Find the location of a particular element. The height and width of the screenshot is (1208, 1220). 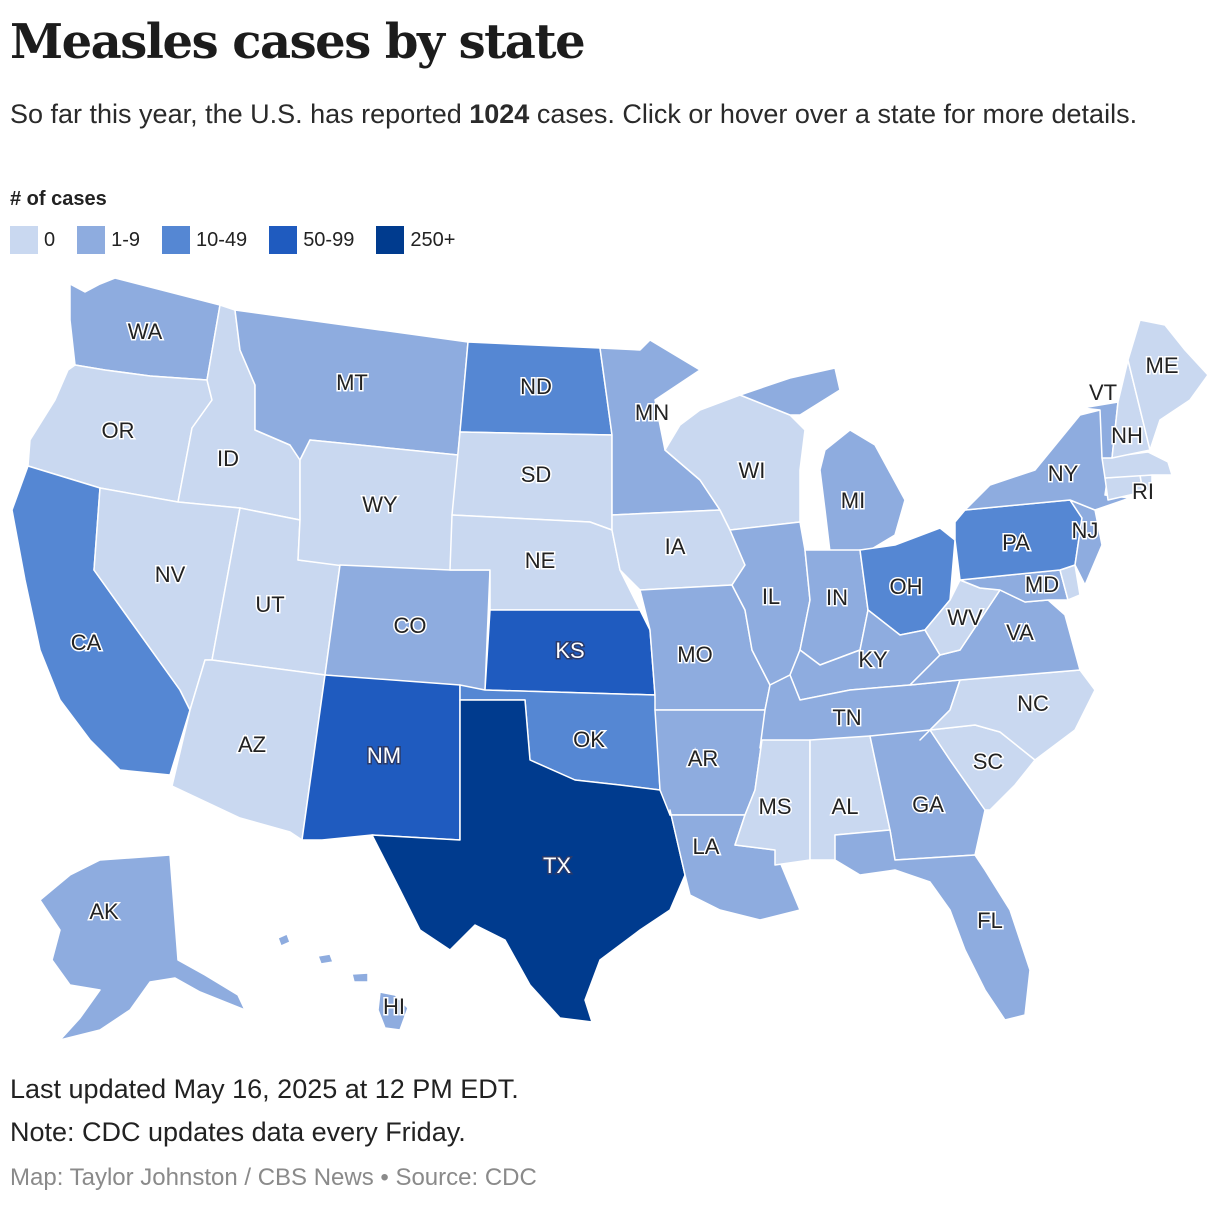

state-label-ks: KS is located at coordinates (569, 650).